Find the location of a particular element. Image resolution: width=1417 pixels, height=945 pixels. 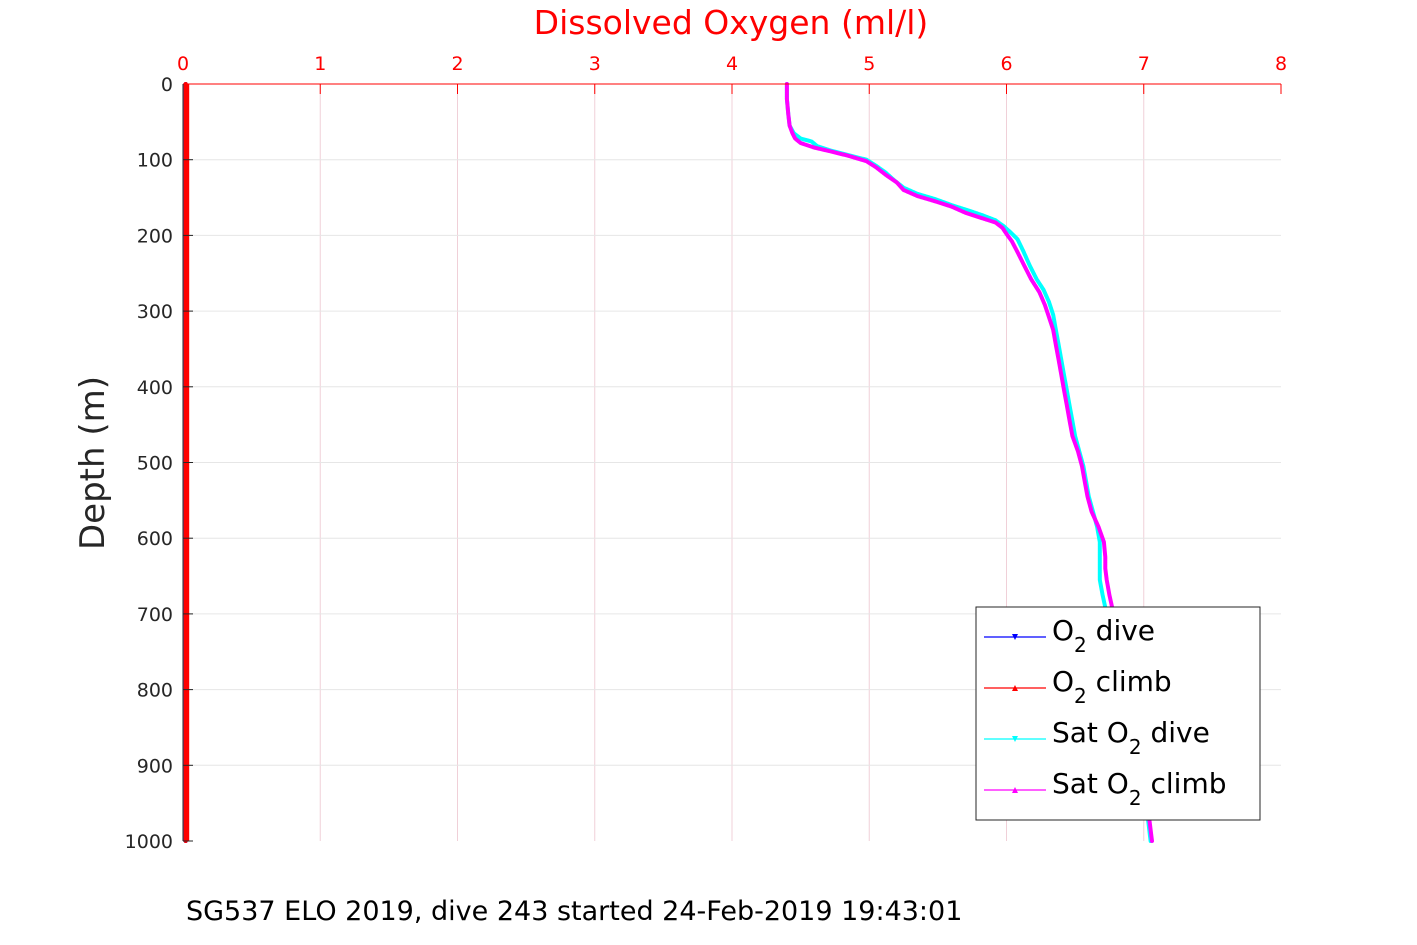

x-tick-label: 2 is located at coordinates (457, 64).